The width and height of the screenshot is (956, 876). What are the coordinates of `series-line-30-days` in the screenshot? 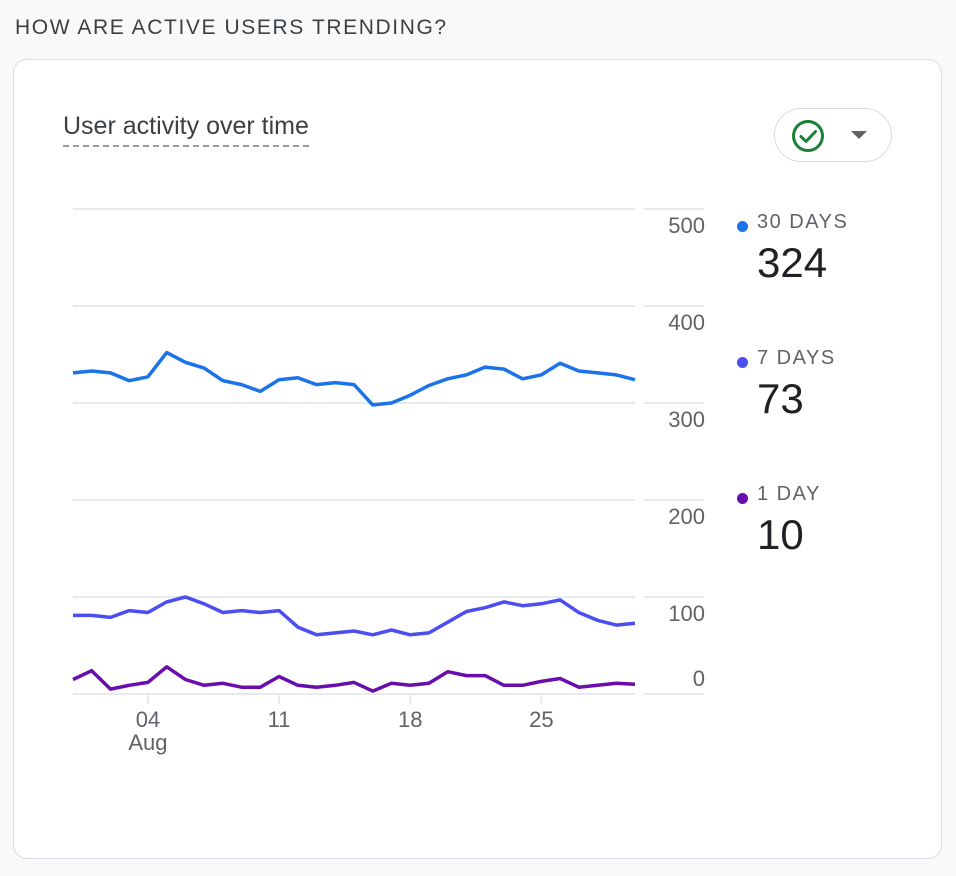 It's located at (354, 378).